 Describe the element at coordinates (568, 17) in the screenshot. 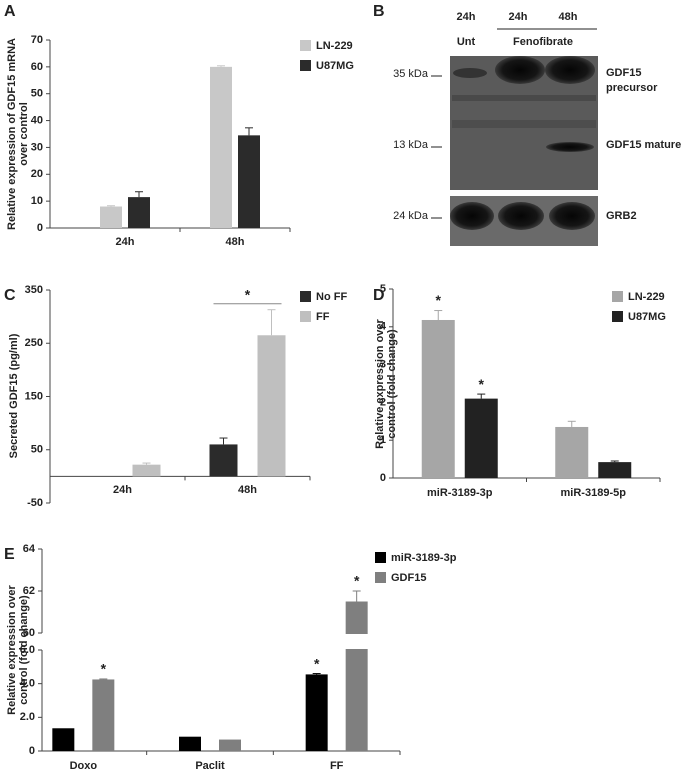

I see `column-label: 48h` at that location.